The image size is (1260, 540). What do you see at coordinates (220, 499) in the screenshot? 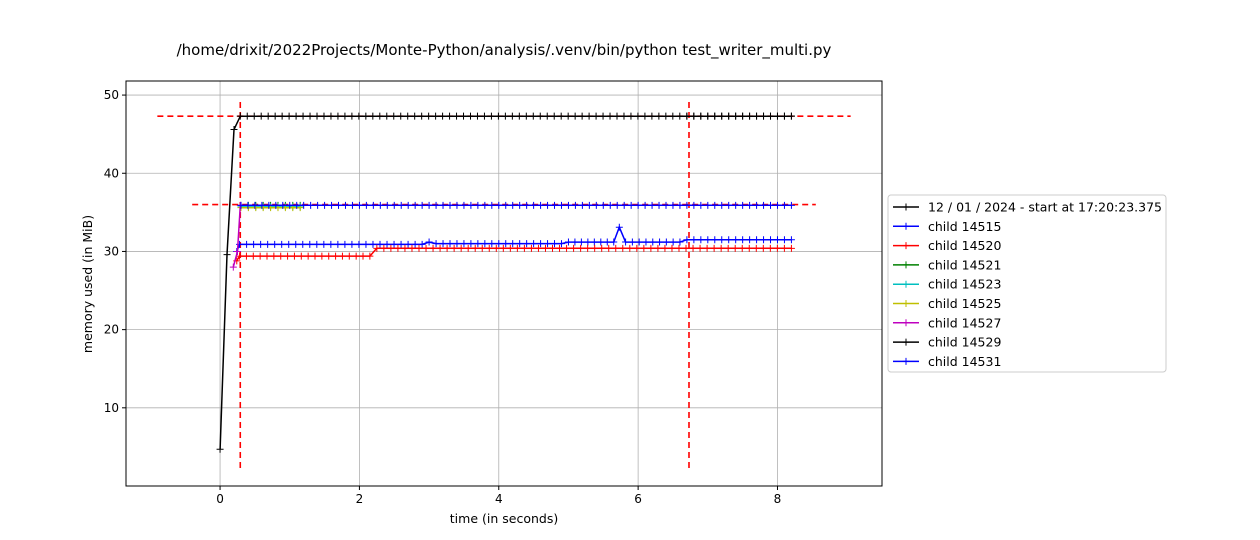
I see `x-tick-label: 0` at bounding box center [220, 499].